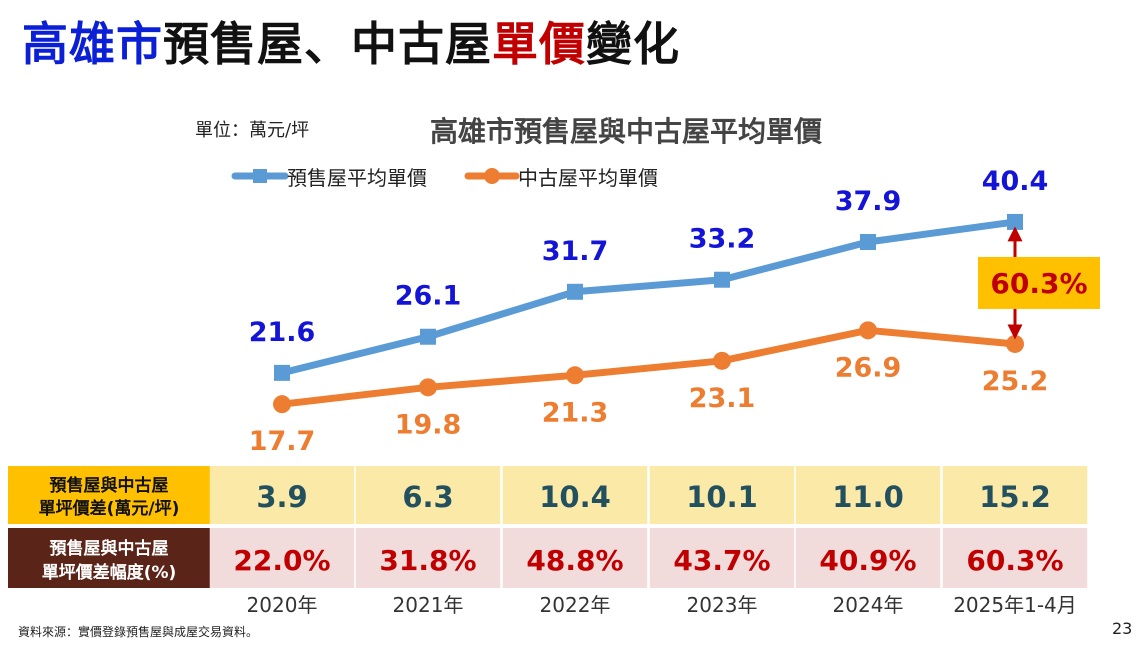 The image size is (1145, 645). I want to click on pct-cell-value: 48.8%, so click(574, 560).